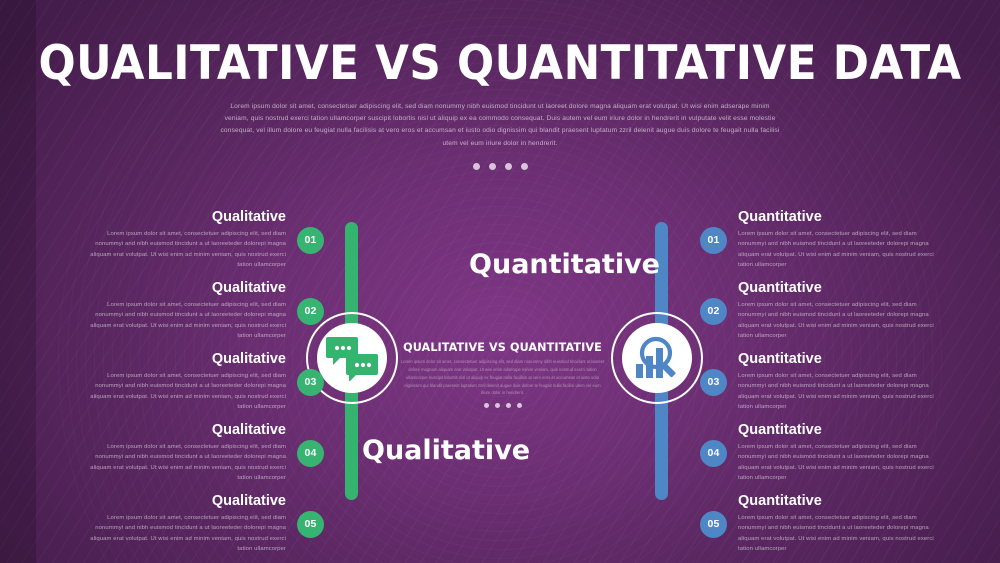 The height and width of the screenshot is (563, 1000). I want to click on chat-bubbles-icon, so click(352, 359).